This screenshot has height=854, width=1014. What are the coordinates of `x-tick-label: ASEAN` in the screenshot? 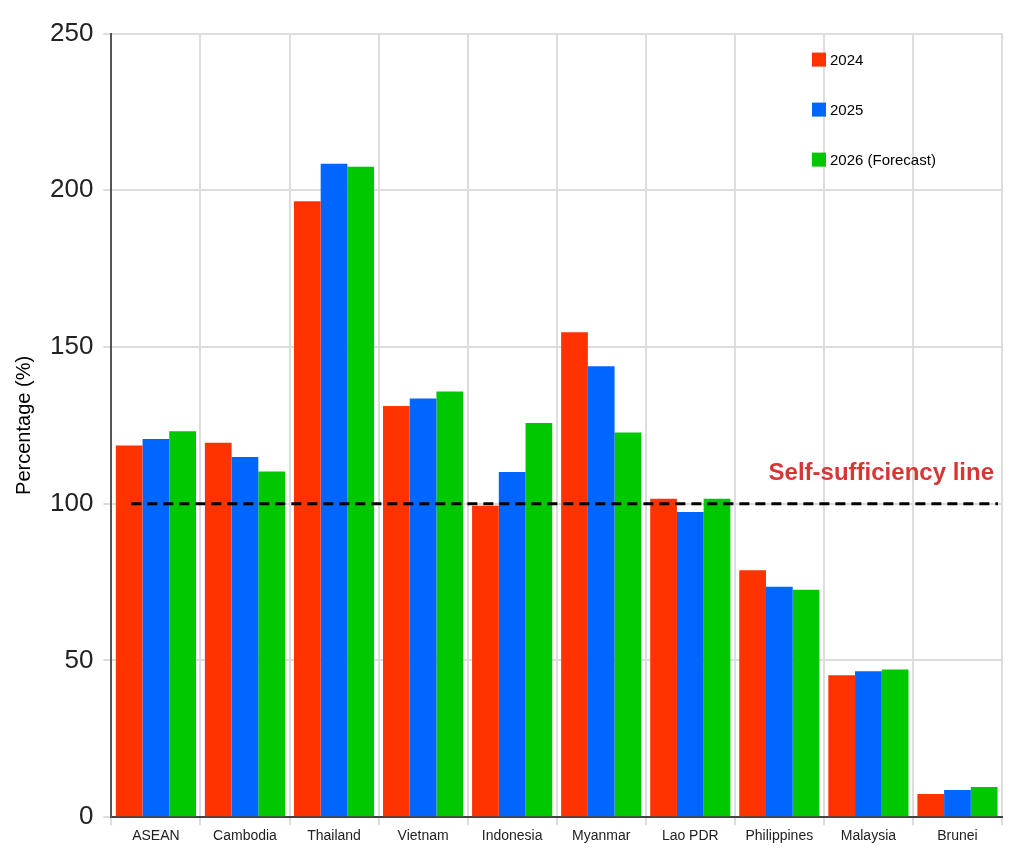 It's located at (156, 835).